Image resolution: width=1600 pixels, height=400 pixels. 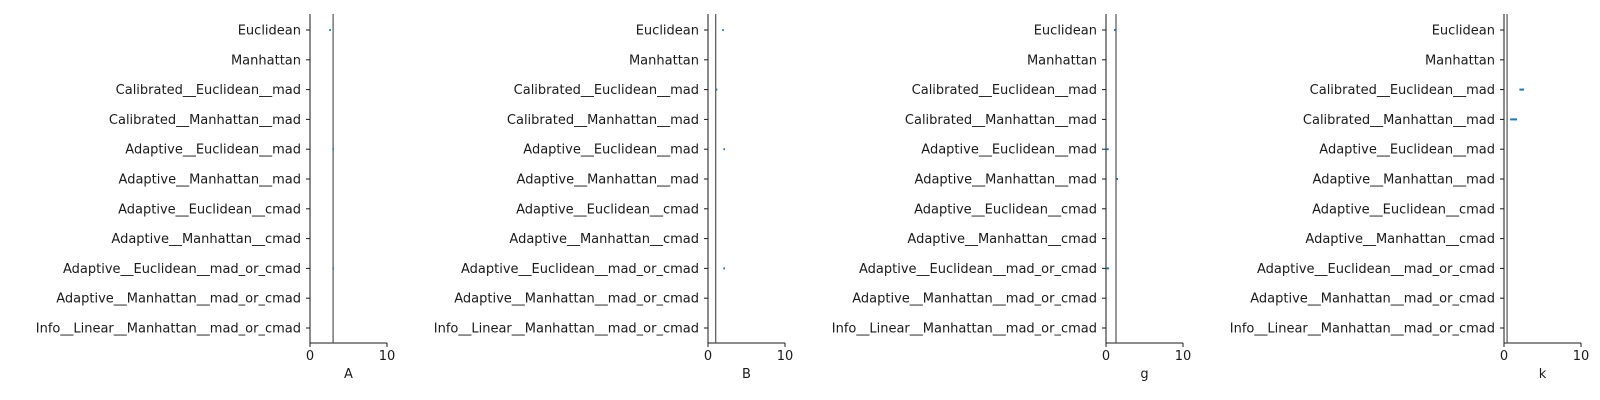 I want to click on x-axis-label: g, so click(x=1144, y=374).